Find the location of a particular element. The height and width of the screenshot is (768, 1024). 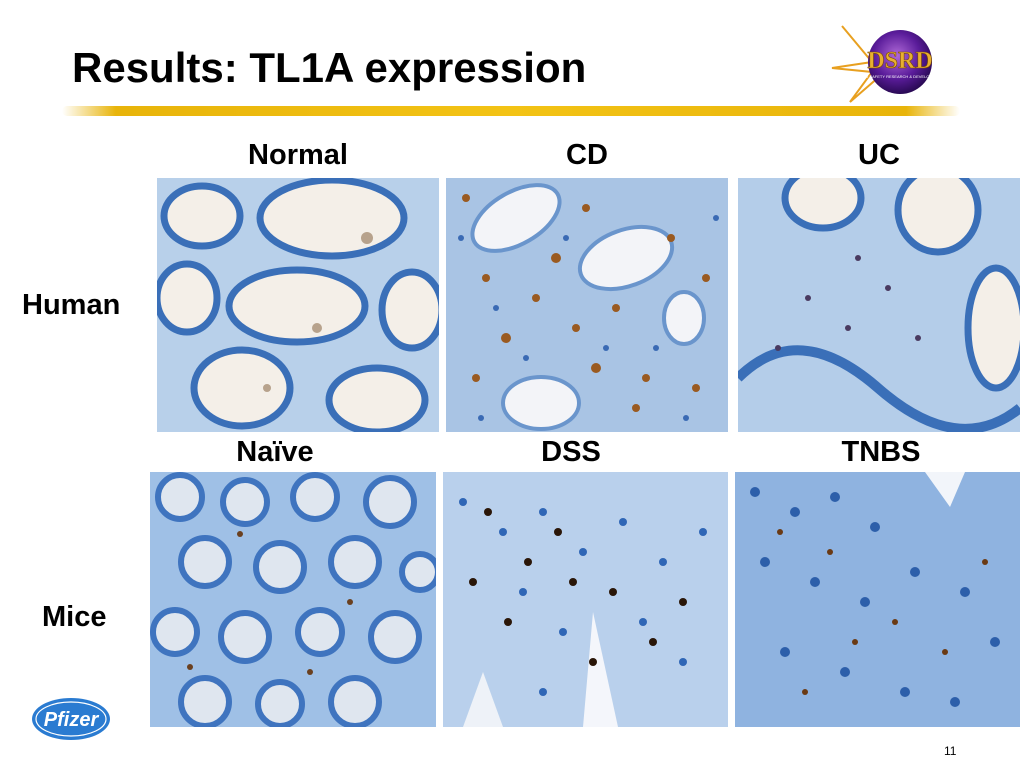

slide-title: Results: TL1A expression is located at coordinates (329, 67).